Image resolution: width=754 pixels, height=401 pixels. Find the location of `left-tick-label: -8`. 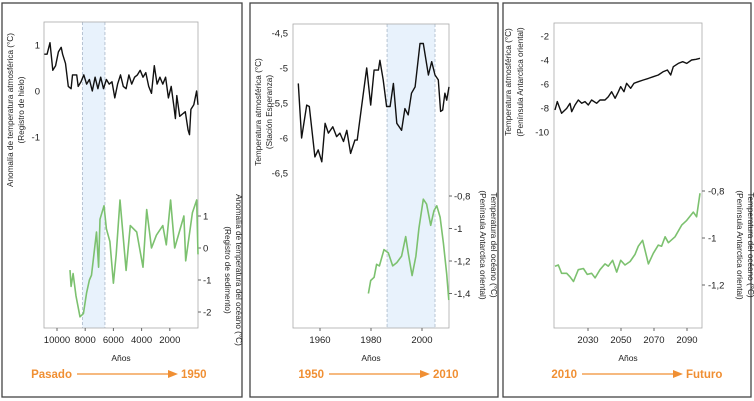

left-tick-label: -8 is located at coordinates (545, 109).